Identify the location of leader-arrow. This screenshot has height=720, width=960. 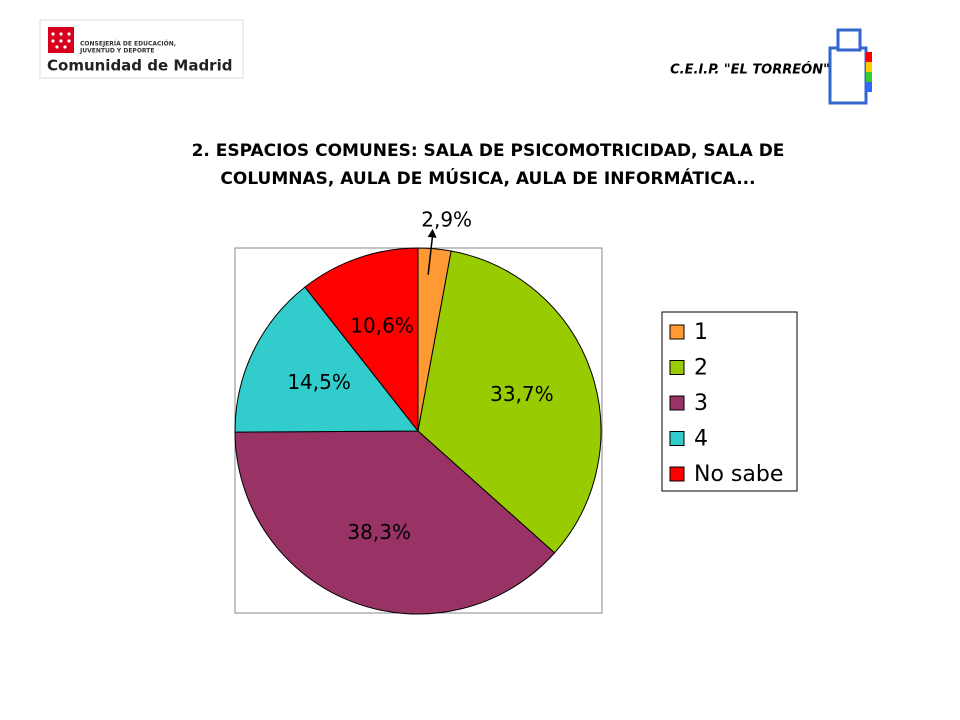
(432, 233).